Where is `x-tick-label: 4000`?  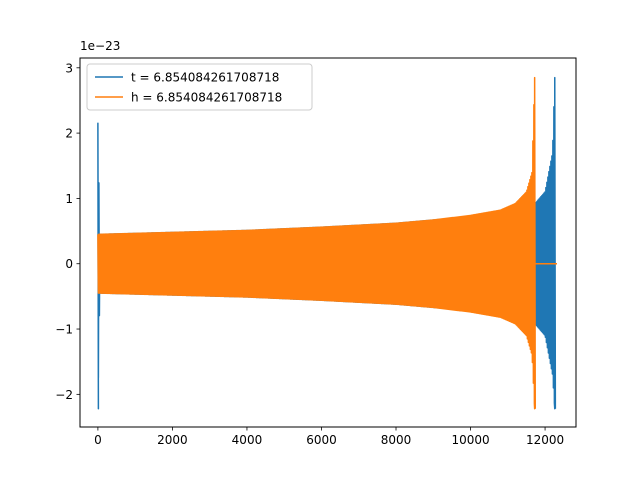 x-tick-label: 4000 is located at coordinates (247, 440).